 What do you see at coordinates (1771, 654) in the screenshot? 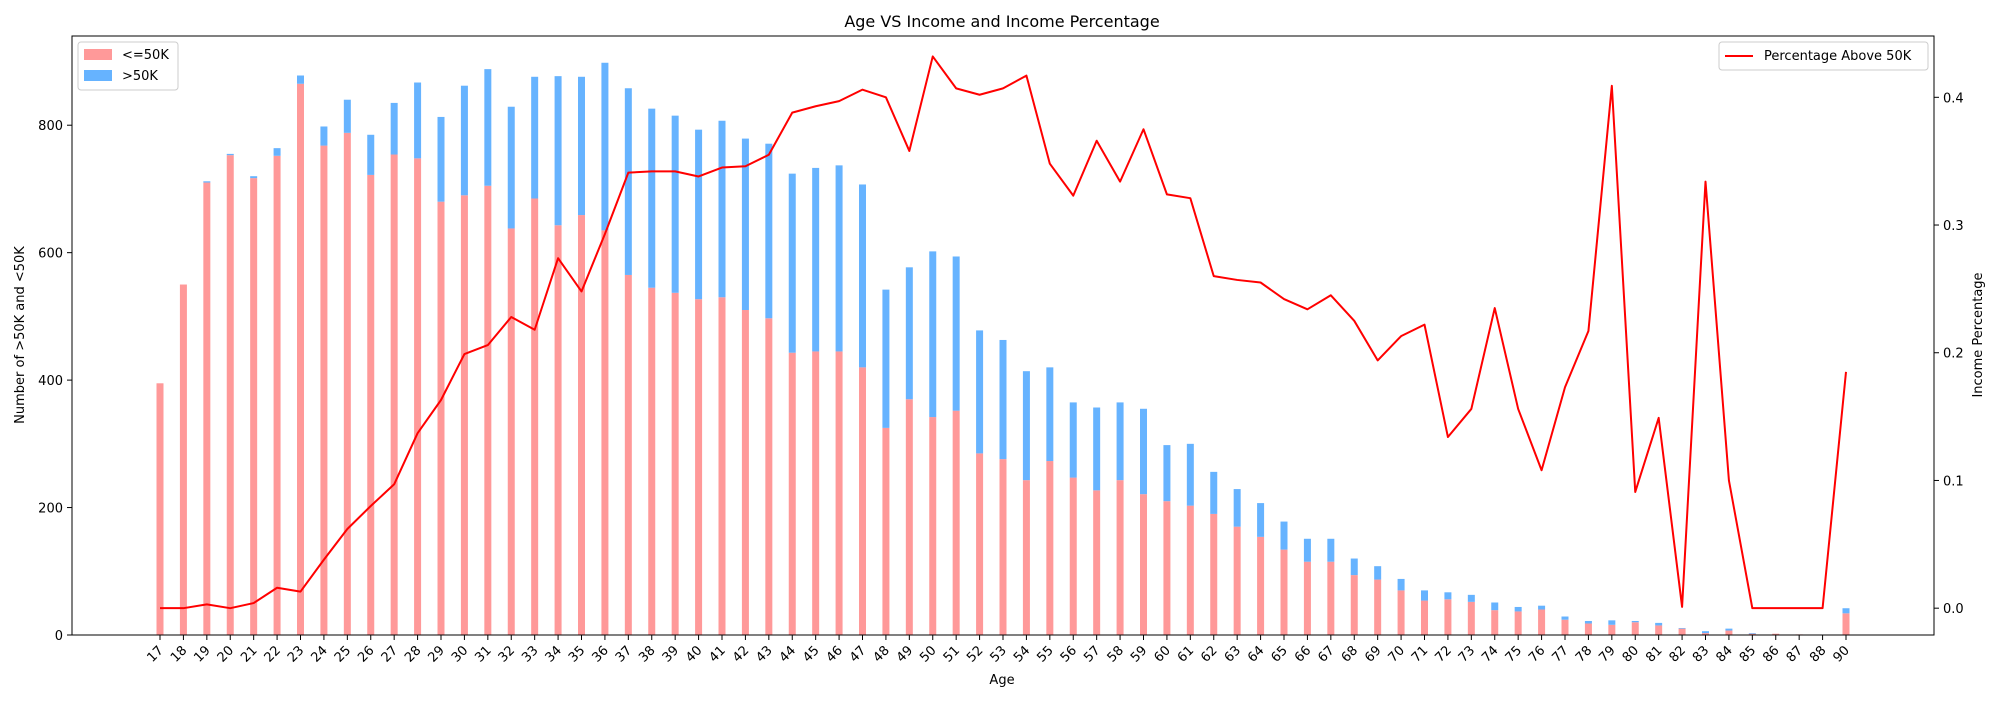
I see `x-tick-label-86: 86` at bounding box center [1771, 654].